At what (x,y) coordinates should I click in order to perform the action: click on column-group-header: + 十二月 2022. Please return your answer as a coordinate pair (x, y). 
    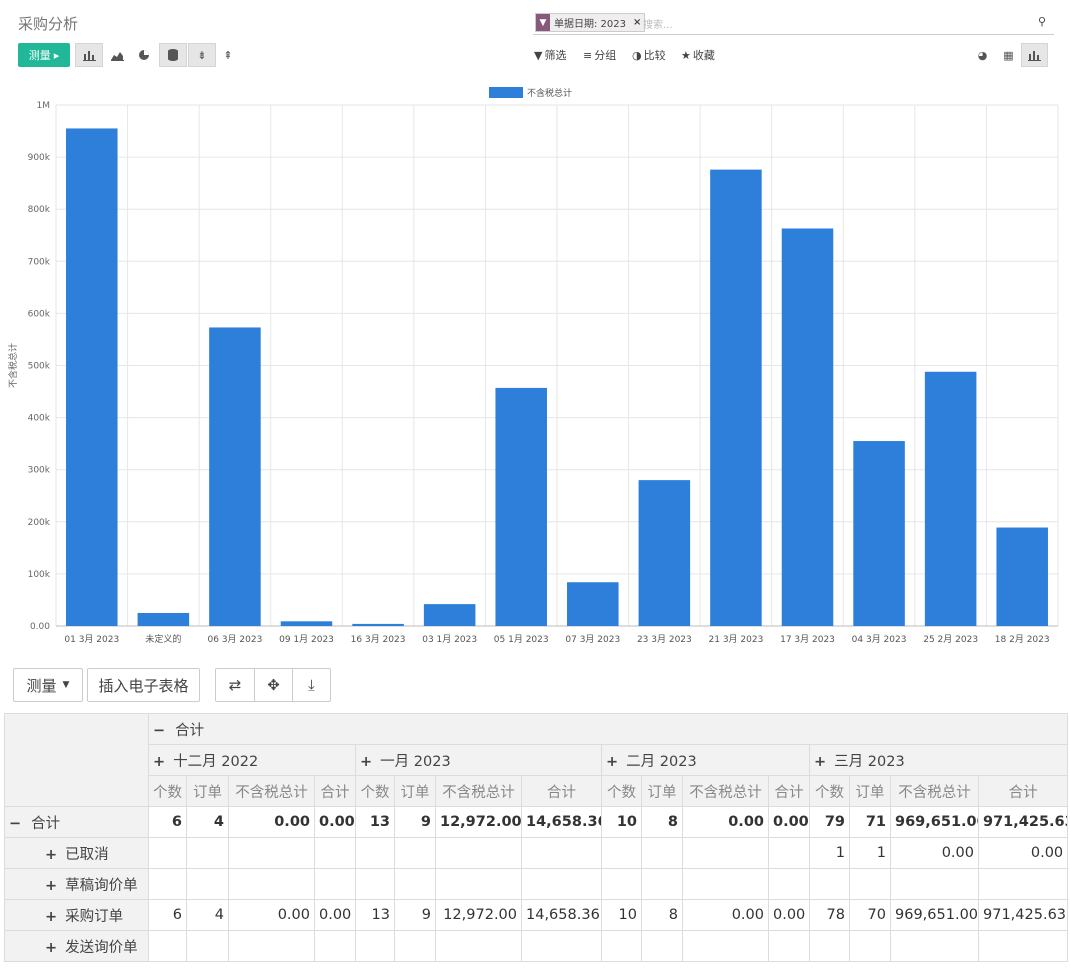
    Looking at the image, I should click on (252, 760).